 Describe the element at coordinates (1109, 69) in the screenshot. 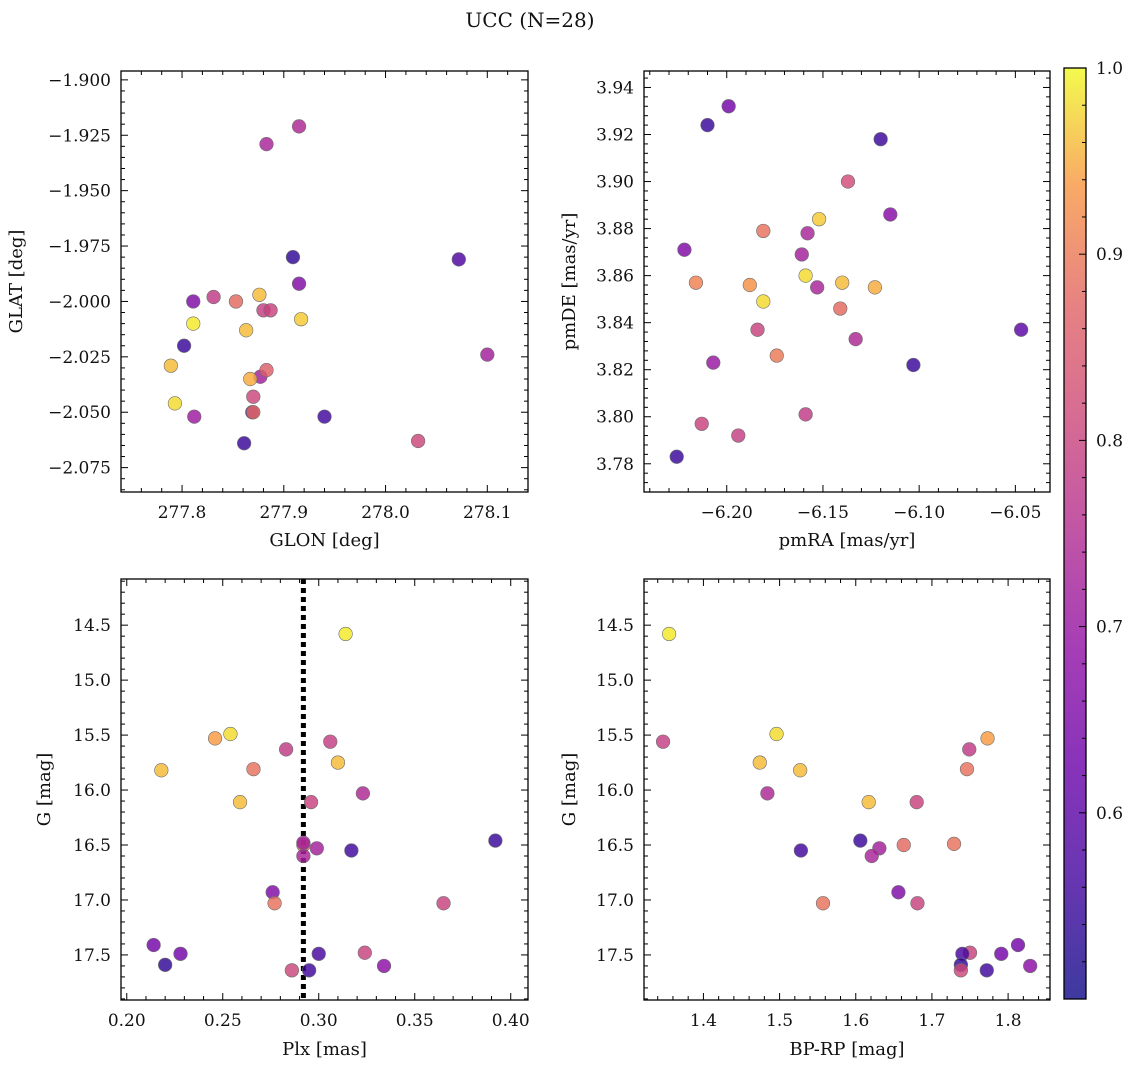

I see `colorbar-tick-label: 1.0` at that location.